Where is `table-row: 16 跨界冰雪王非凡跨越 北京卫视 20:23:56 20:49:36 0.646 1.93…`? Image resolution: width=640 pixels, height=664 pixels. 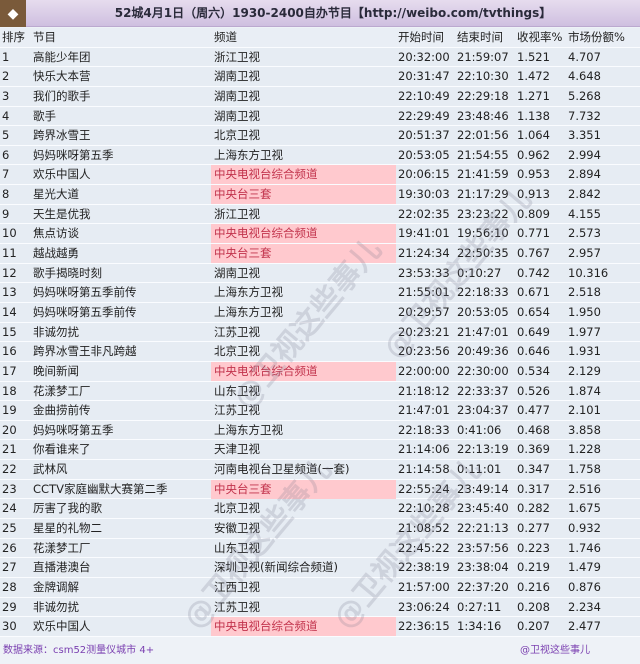 table-row: 16 跨界冰雪王非凡跨越 北京卫视 20:23:56 20:49:36 0.646 1.93… is located at coordinates (320, 352).